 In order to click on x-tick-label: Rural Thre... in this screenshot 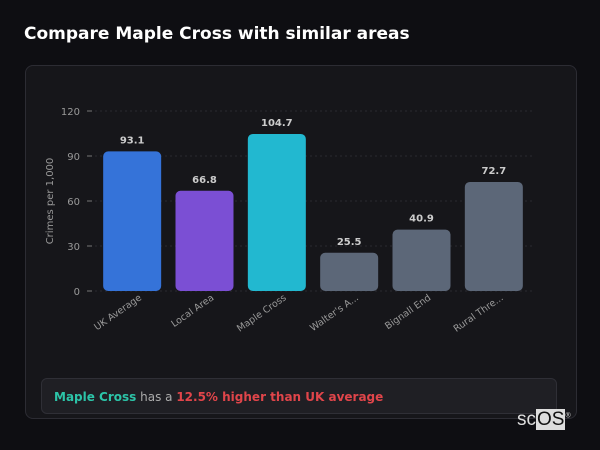, I will do `click(479, 313)`.